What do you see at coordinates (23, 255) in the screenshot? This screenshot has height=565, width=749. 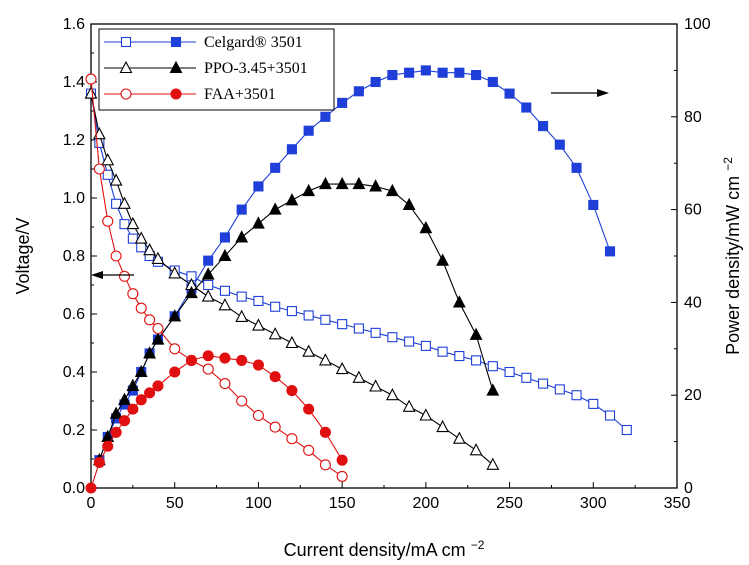 I see `left-axis-title: Voltage/V` at bounding box center [23, 255].